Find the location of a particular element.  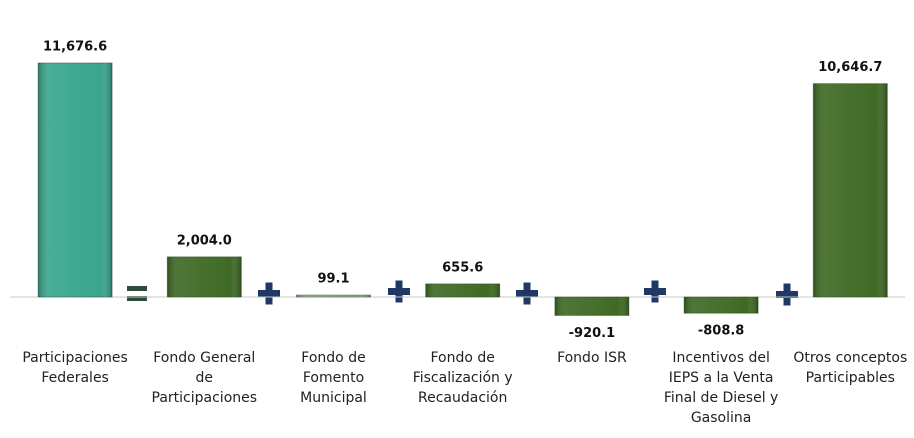

category-label: Fondo ISR is located at coordinates (592, 358).